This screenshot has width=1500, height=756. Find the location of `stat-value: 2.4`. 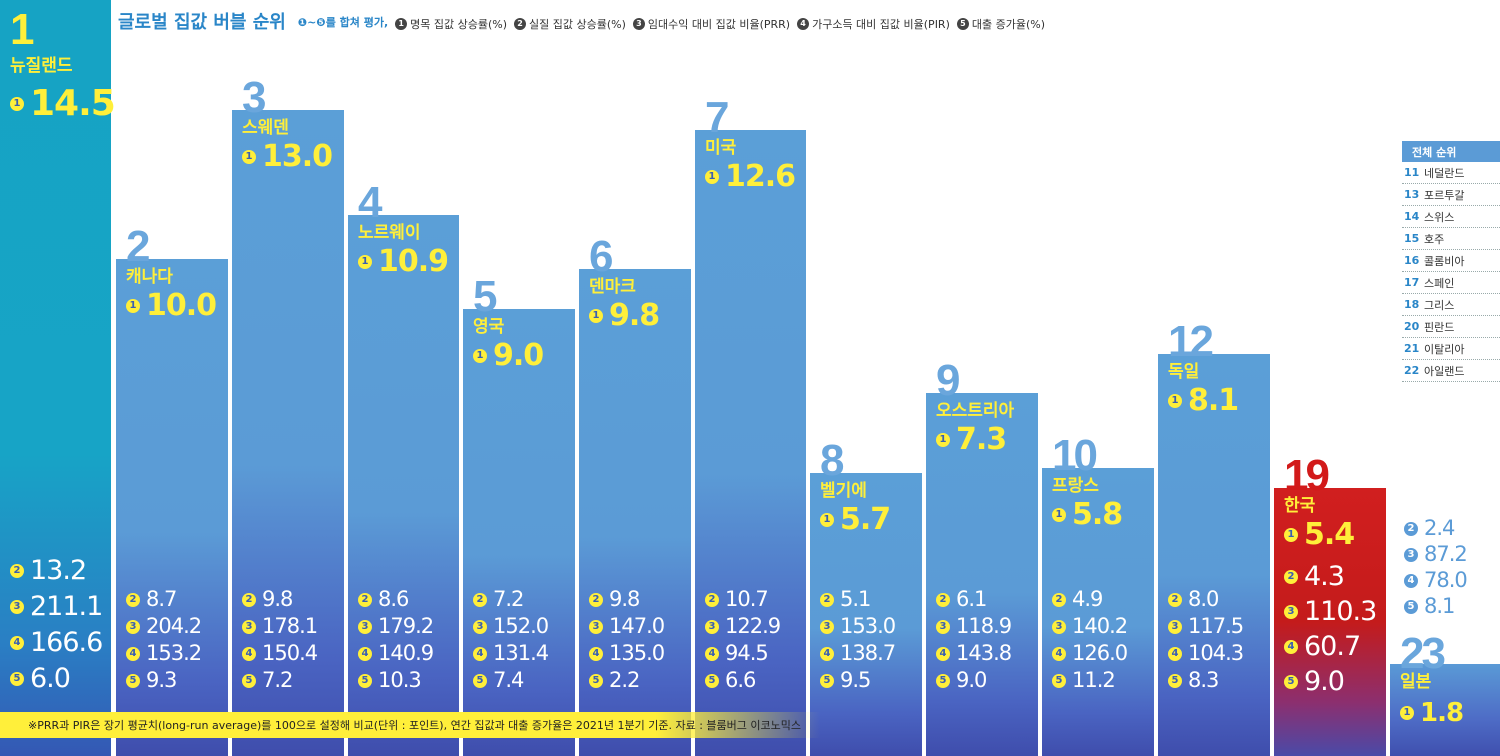

stat-value: 2.4 is located at coordinates (1439, 528).